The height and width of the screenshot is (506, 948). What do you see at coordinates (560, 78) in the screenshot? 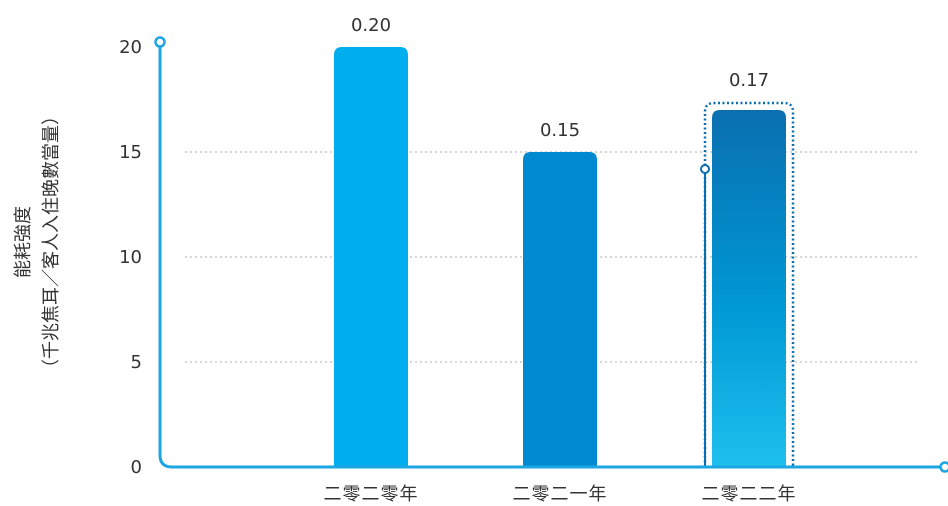
I see `value-labels: 0.20 0.15 0.17` at bounding box center [560, 78].